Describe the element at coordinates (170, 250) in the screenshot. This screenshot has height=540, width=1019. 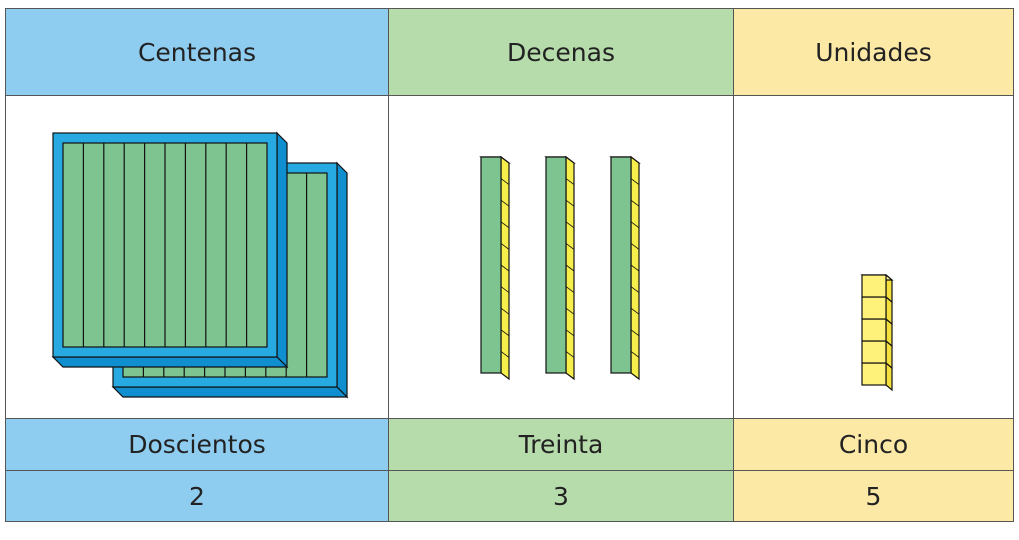
I see `hundred-flat` at that location.